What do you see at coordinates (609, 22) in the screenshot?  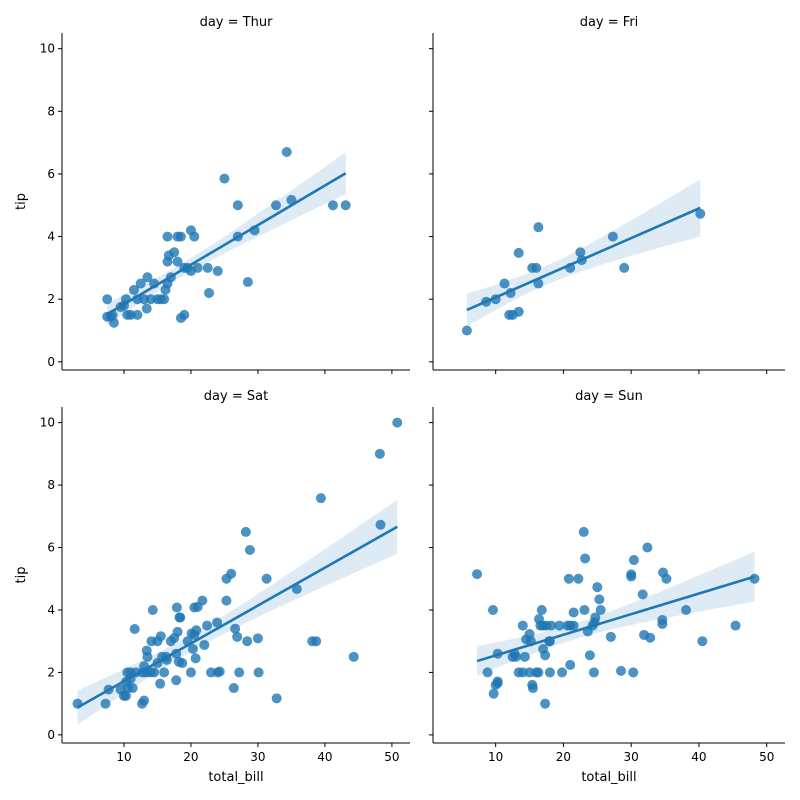 I see `panel-title: day = Fri` at bounding box center [609, 22].